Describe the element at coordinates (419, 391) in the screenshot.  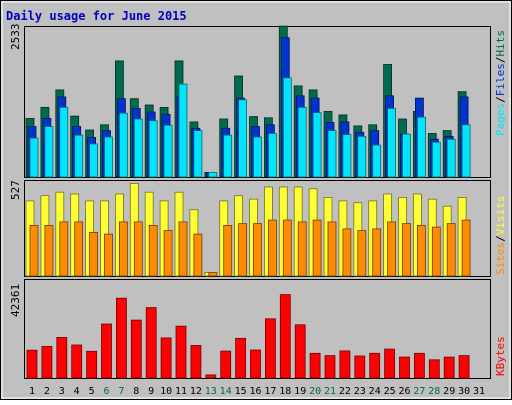
I see `day-label: 27` at that location.